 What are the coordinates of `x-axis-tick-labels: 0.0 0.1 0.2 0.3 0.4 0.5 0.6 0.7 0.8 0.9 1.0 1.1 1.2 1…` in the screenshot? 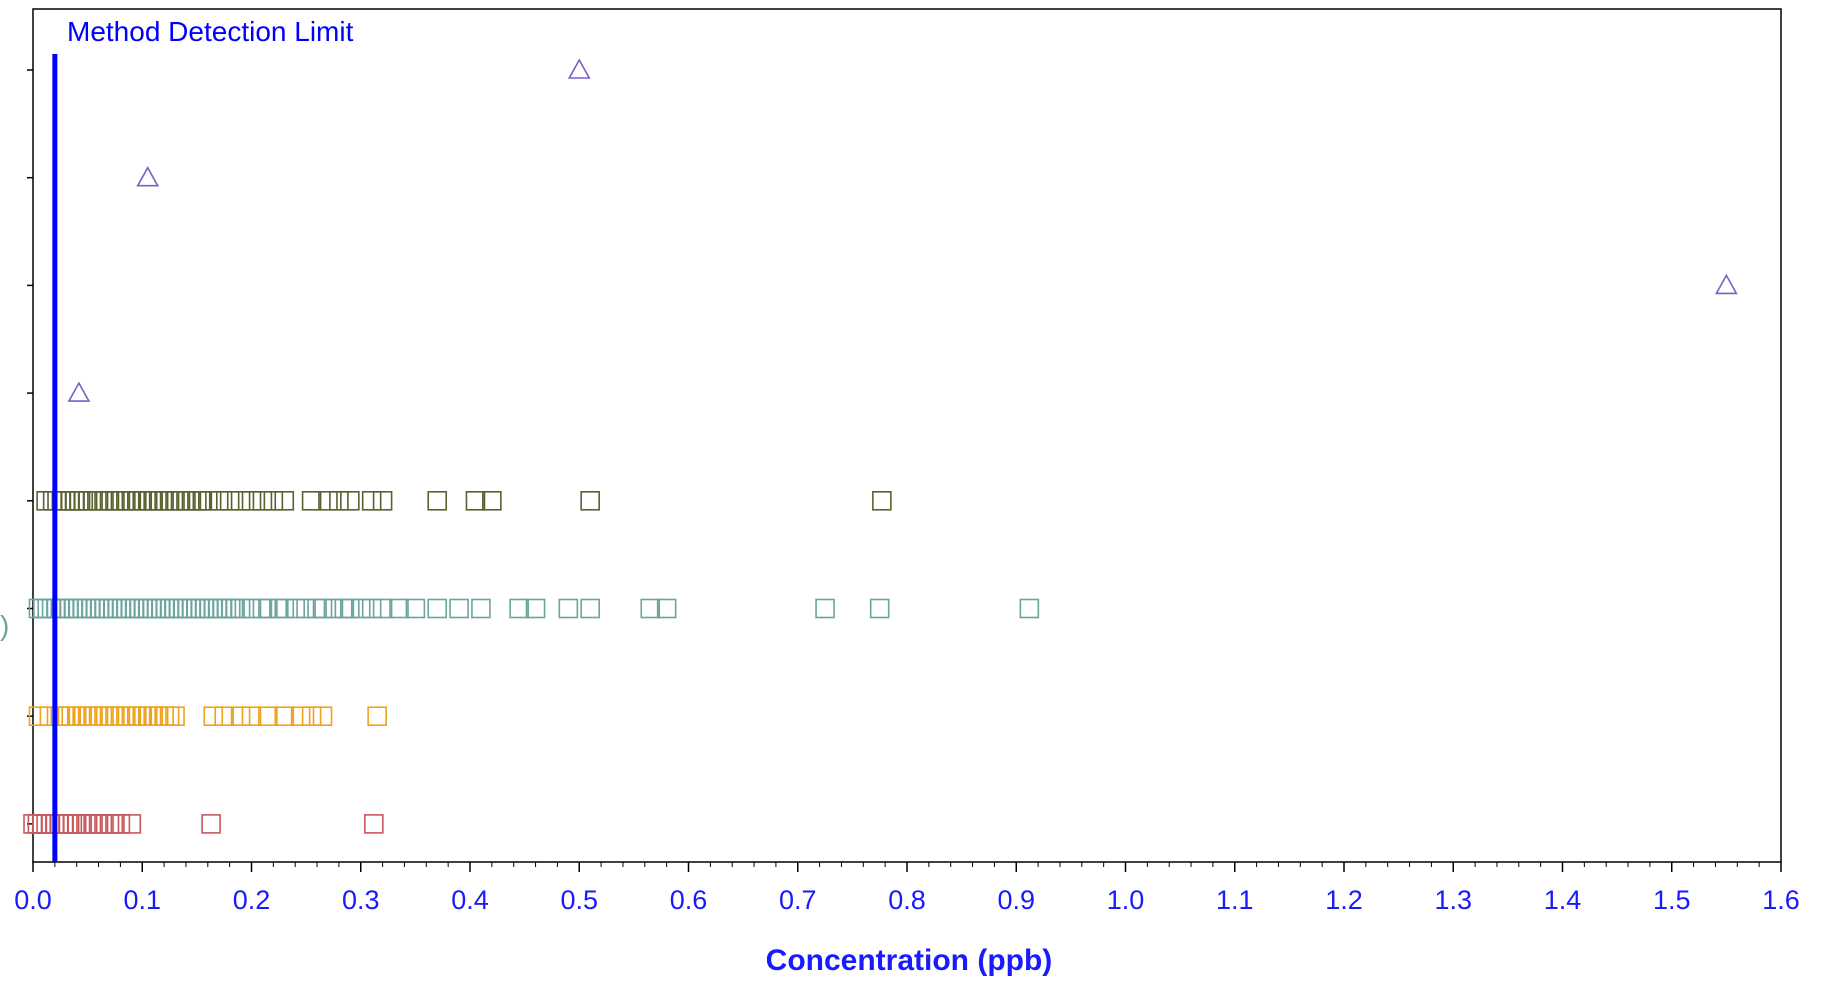 It's located at (907, 900).